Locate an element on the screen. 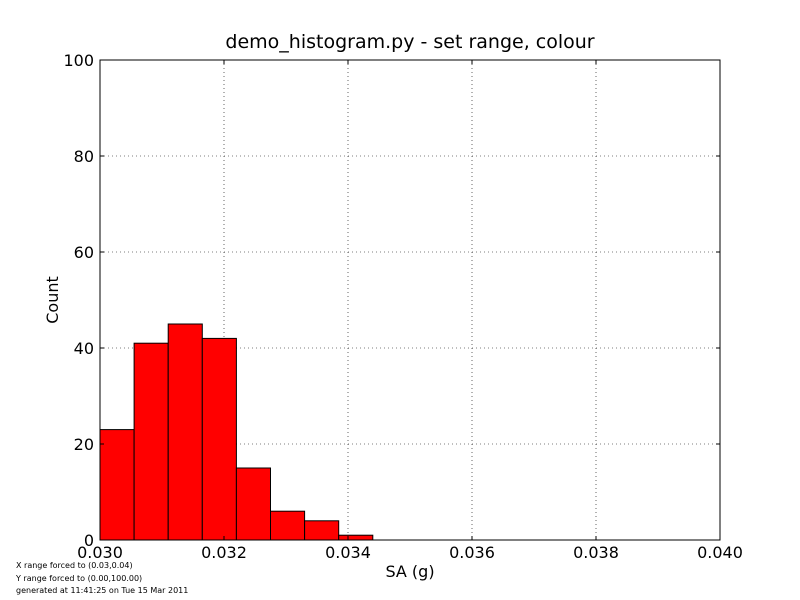 This screenshot has height=600, width=800. x-tick-label: 0.032 is located at coordinates (224, 552).